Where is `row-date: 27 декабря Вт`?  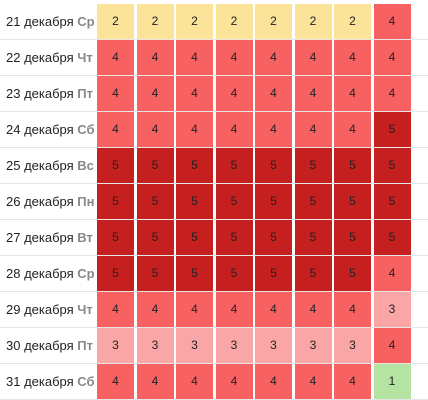
row-date: 27 декабря Вт is located at coordinates (46, 238).